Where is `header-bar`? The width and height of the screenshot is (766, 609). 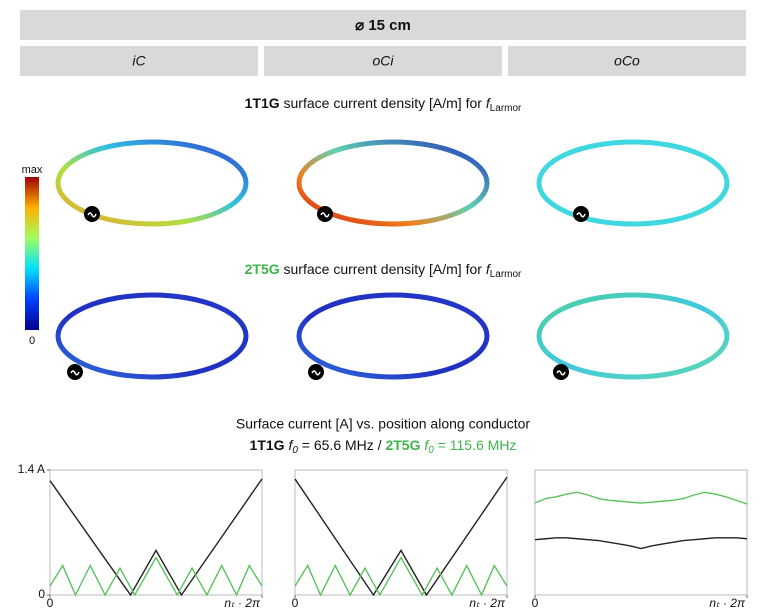 header-bar is located at coordinates (383, 25).